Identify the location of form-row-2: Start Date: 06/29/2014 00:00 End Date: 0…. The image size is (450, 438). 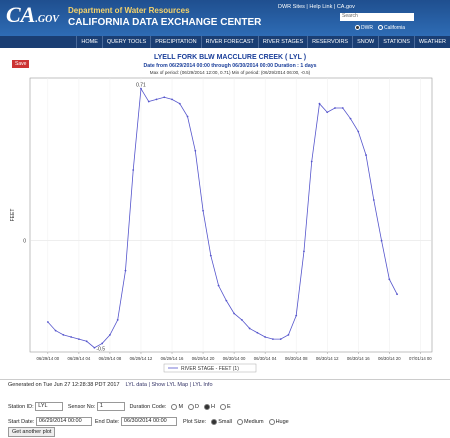
(148, 421).